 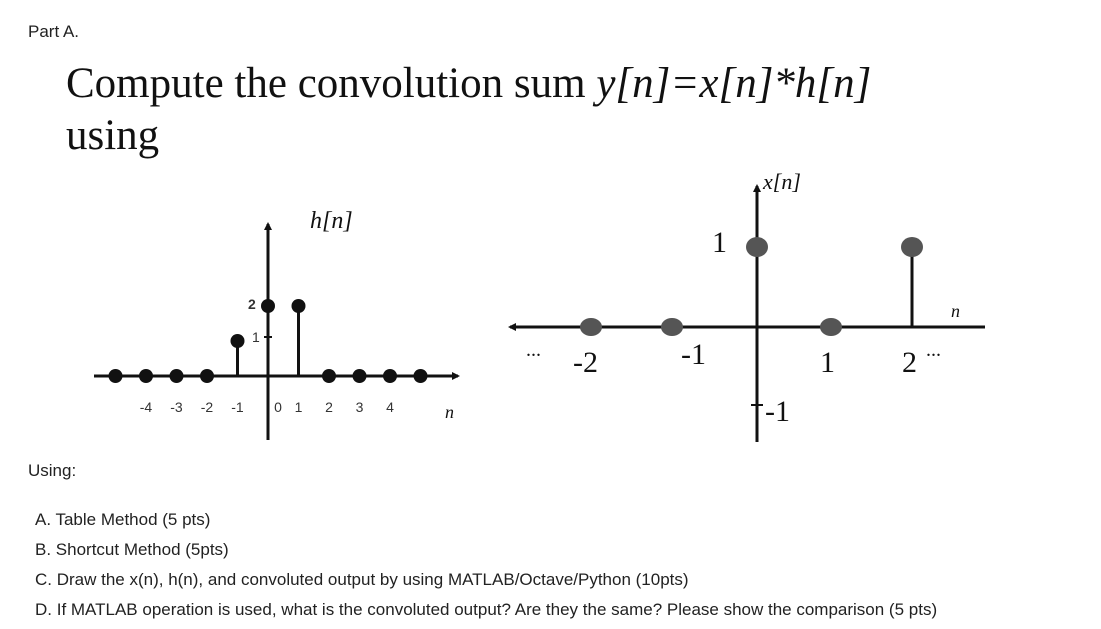 I want to click on h-axis-label: n, so click(x=449, y=412).